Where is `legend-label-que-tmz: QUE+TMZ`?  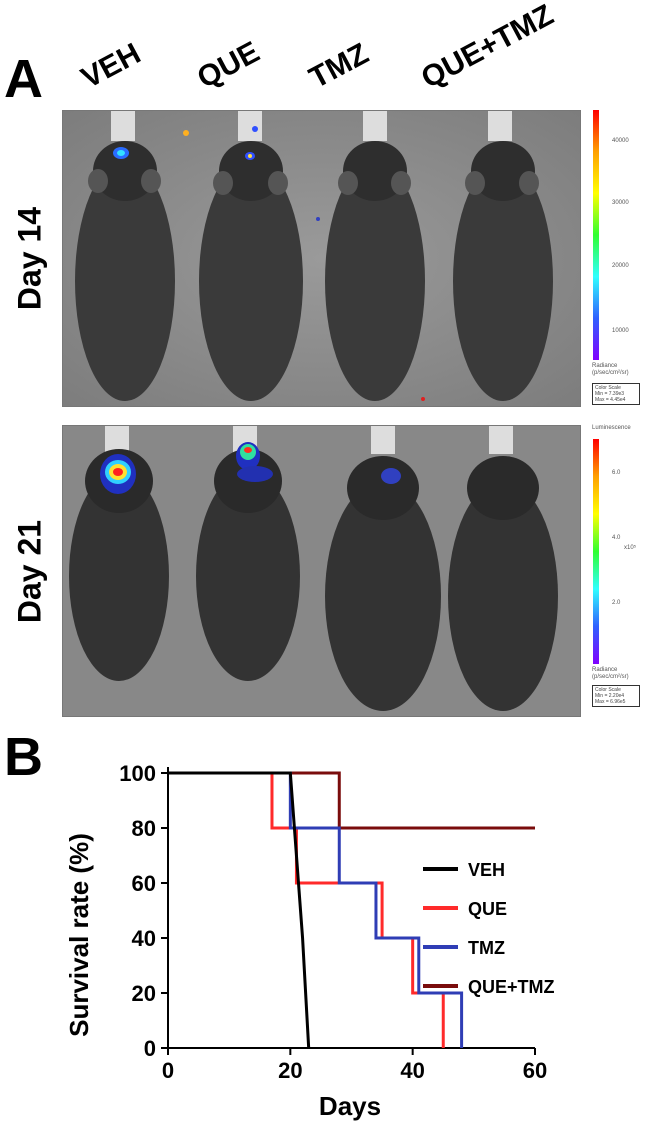 legend-label-que-tmz: QUE+TMZ is located at coordinates (511, 987).